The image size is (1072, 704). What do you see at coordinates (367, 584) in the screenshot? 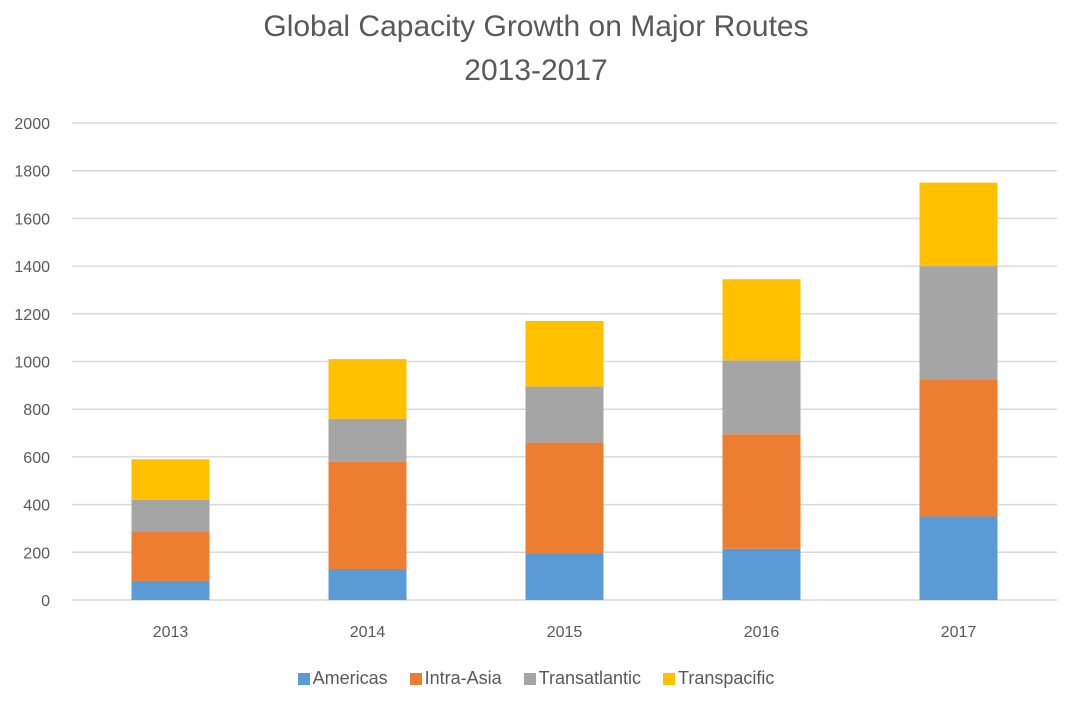
I see `bar-americas-2014` at bounding box center [367, 584].